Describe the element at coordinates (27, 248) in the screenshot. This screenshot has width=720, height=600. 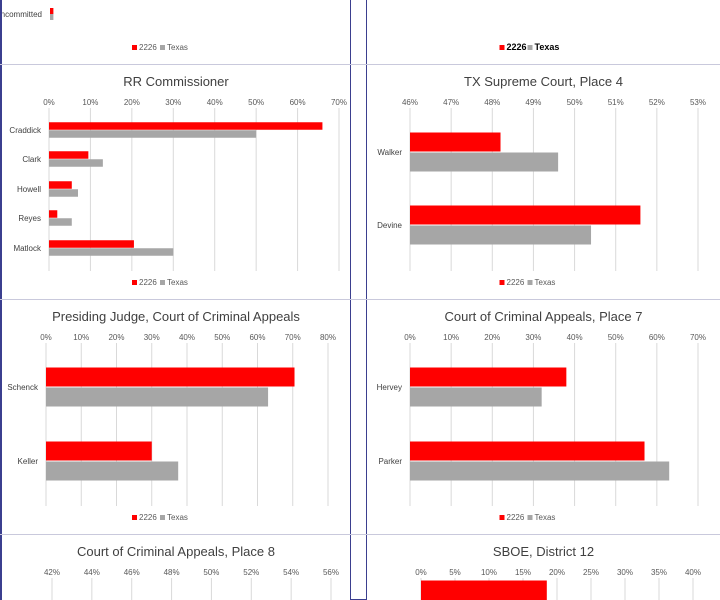
I see `category-label: Matlock` at that location.